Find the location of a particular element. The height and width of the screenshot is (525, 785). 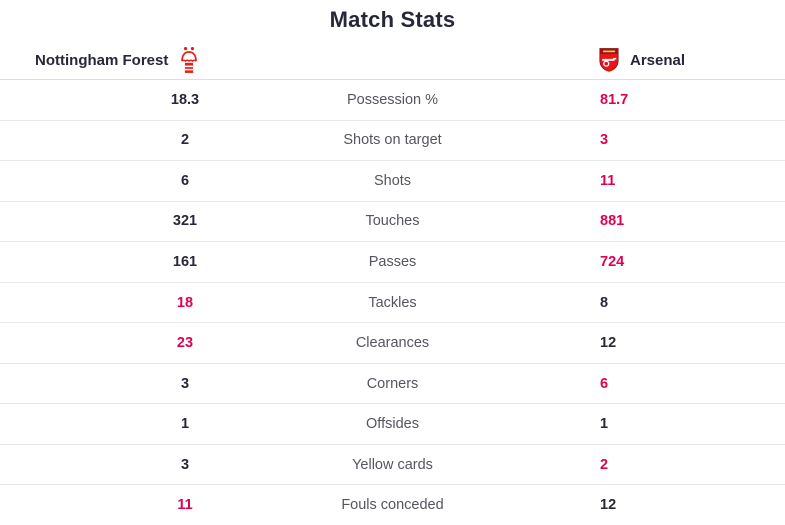

stat-row: 11 Fouls conceded 12 is located at coordinates (392, 505).